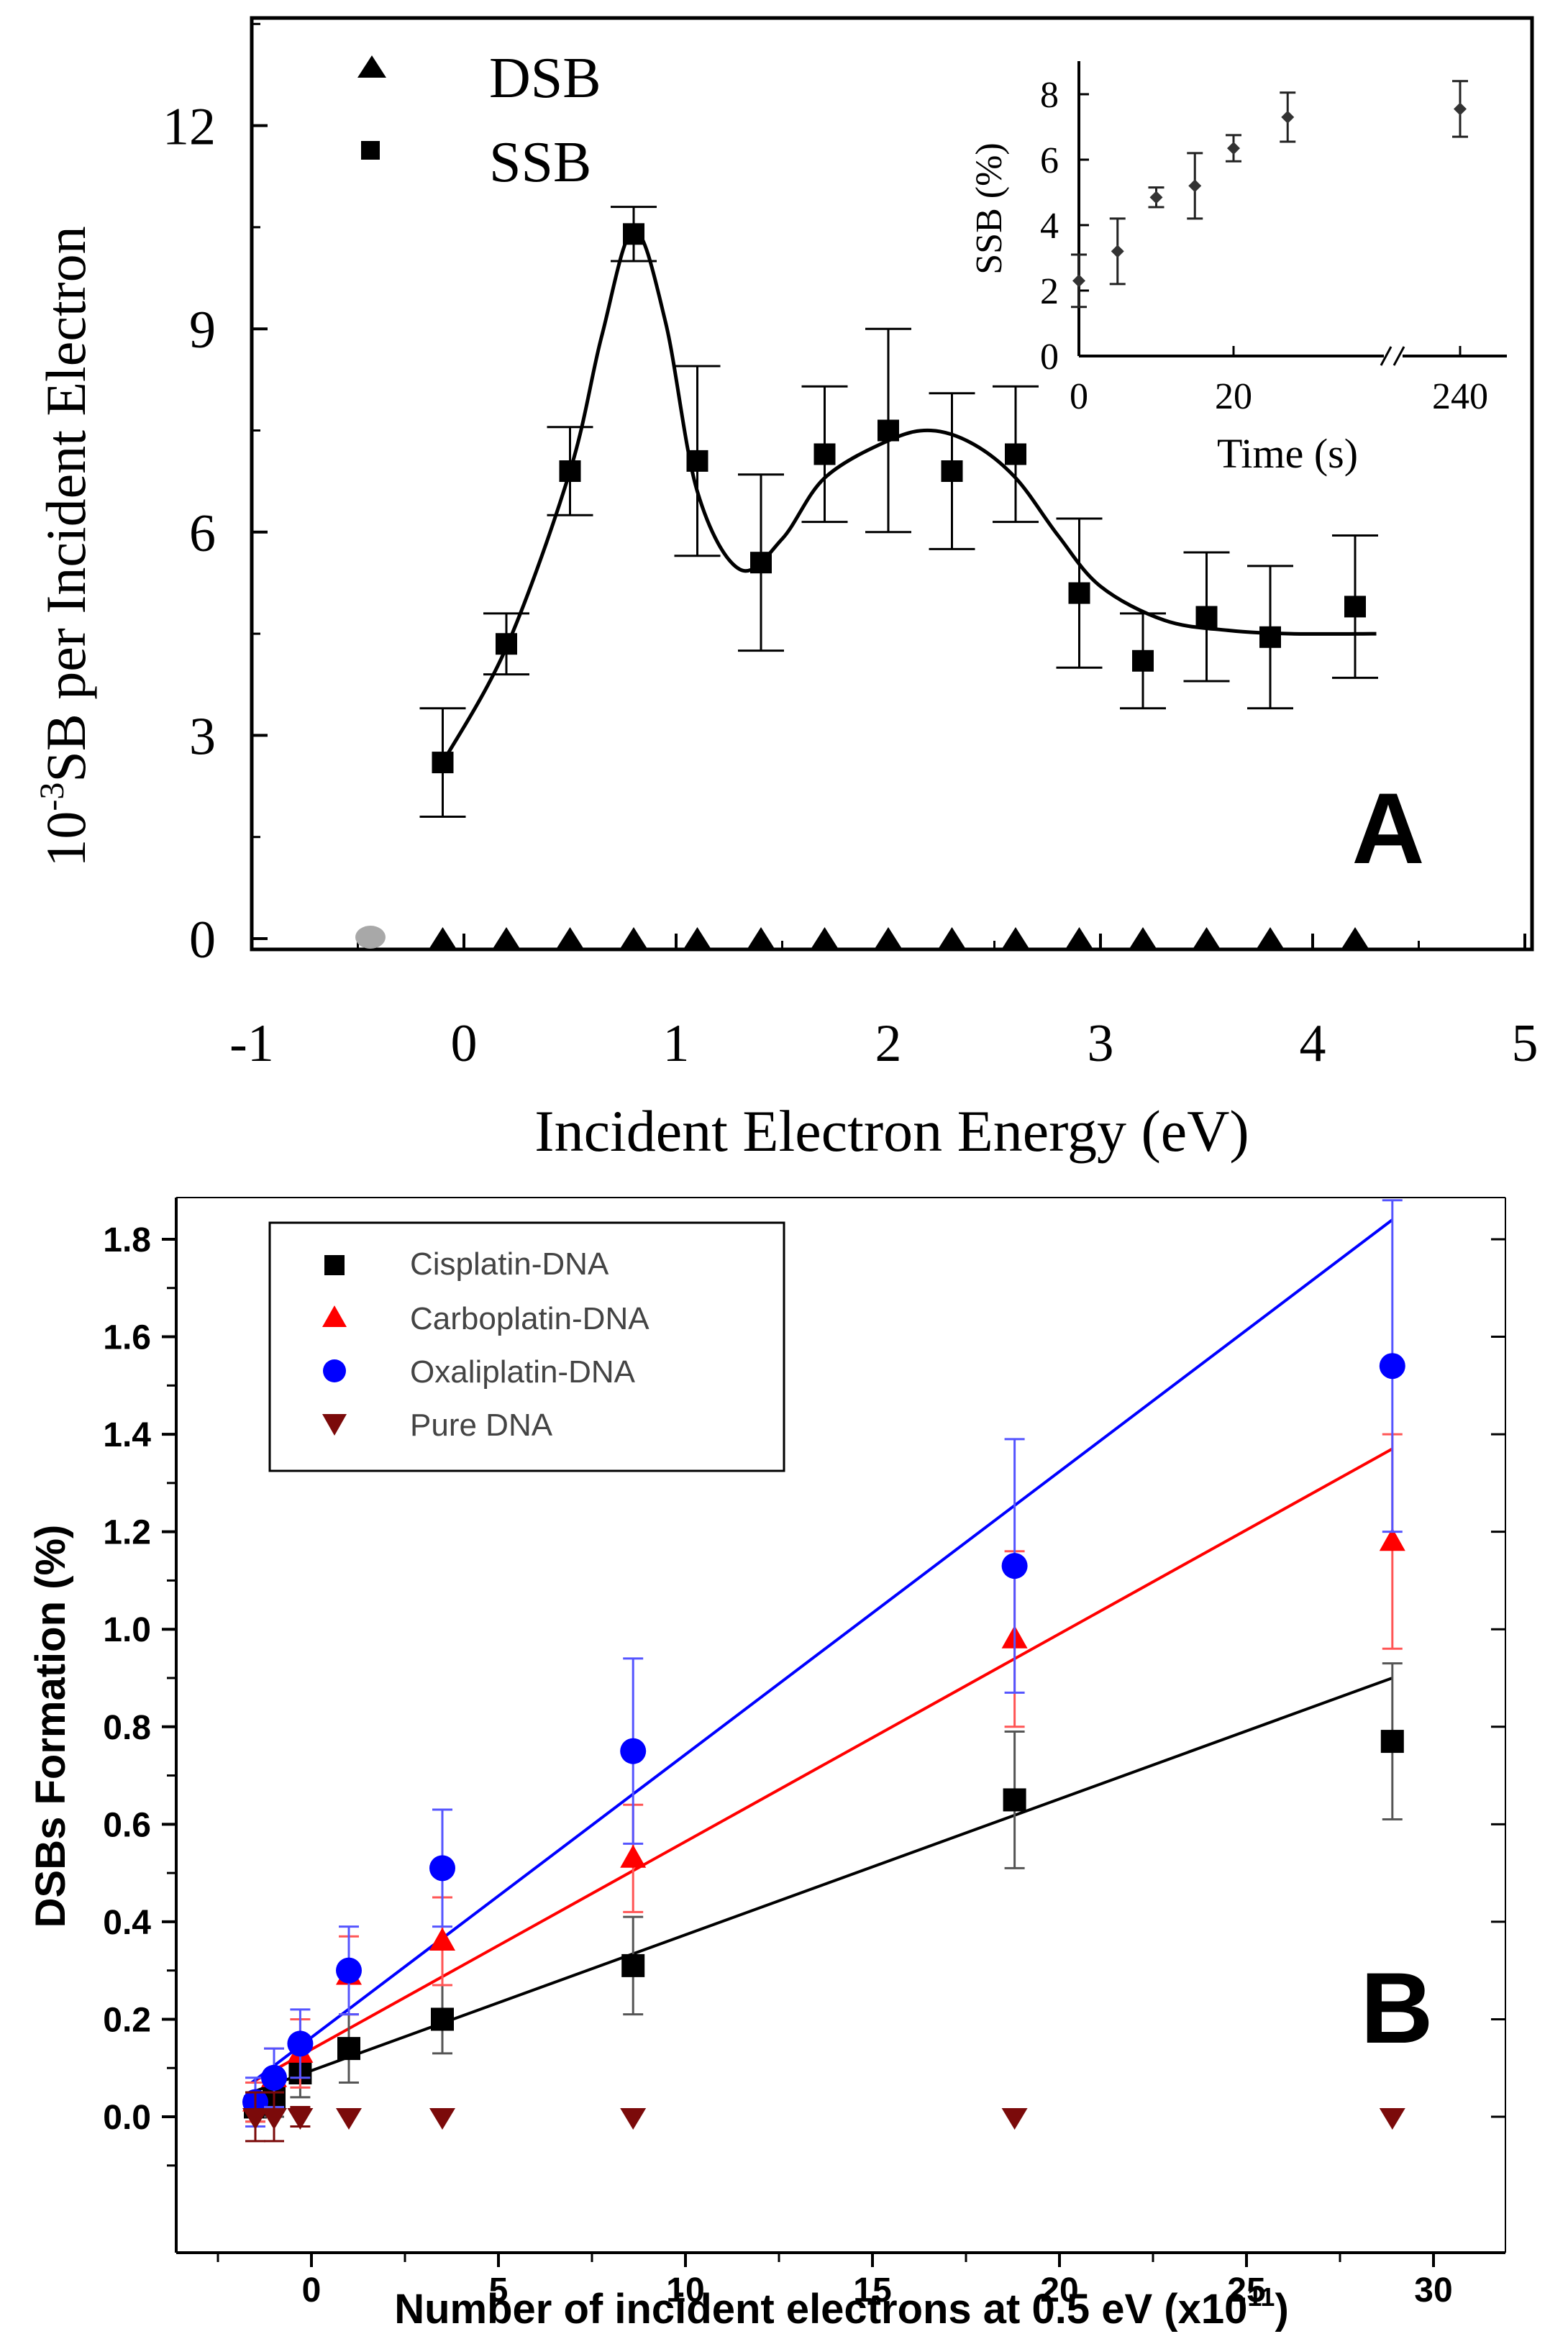  Describe the element at coordinates (1287, 453) in the screenshot. I see `inset-x-axis-label: Time (s)` at that location.